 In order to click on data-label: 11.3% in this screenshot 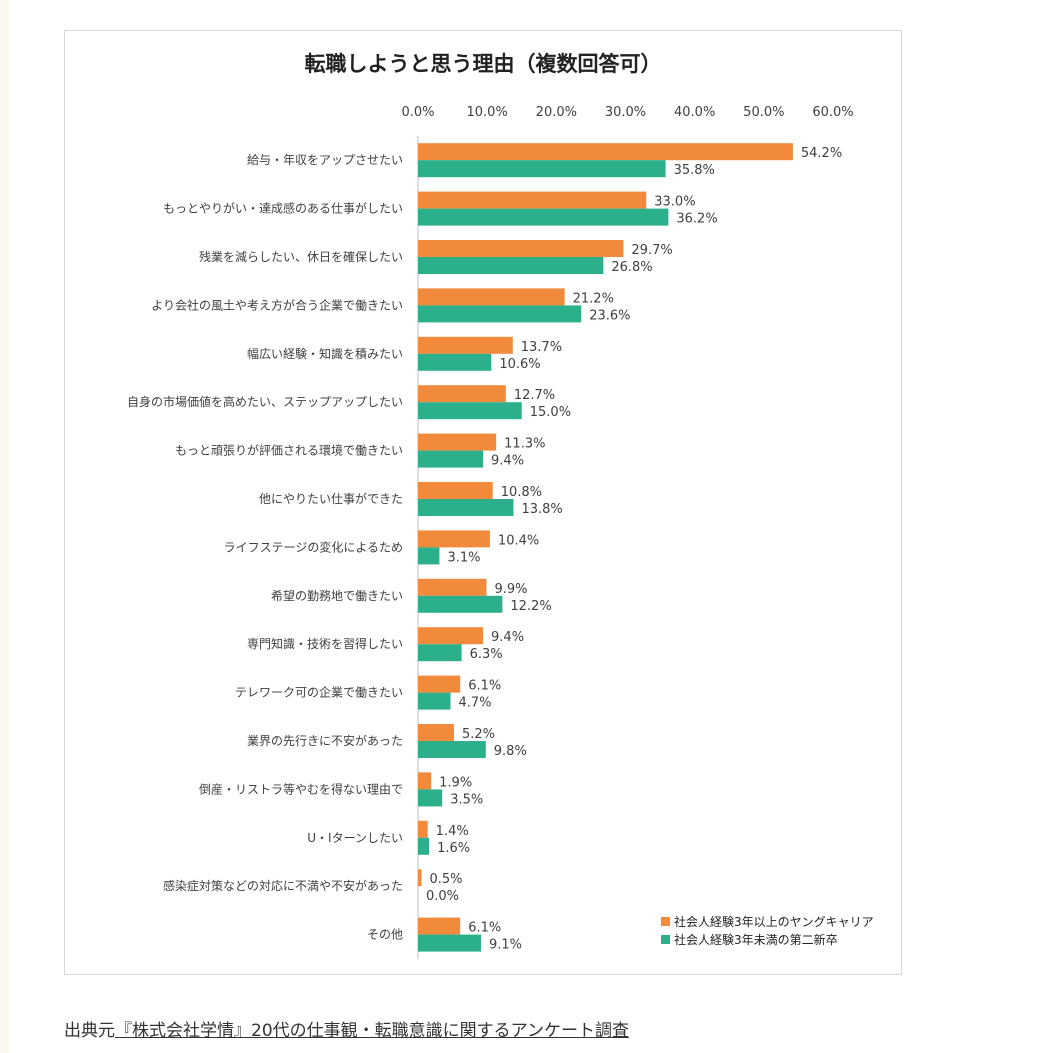, I will do `click(524, 444)`.